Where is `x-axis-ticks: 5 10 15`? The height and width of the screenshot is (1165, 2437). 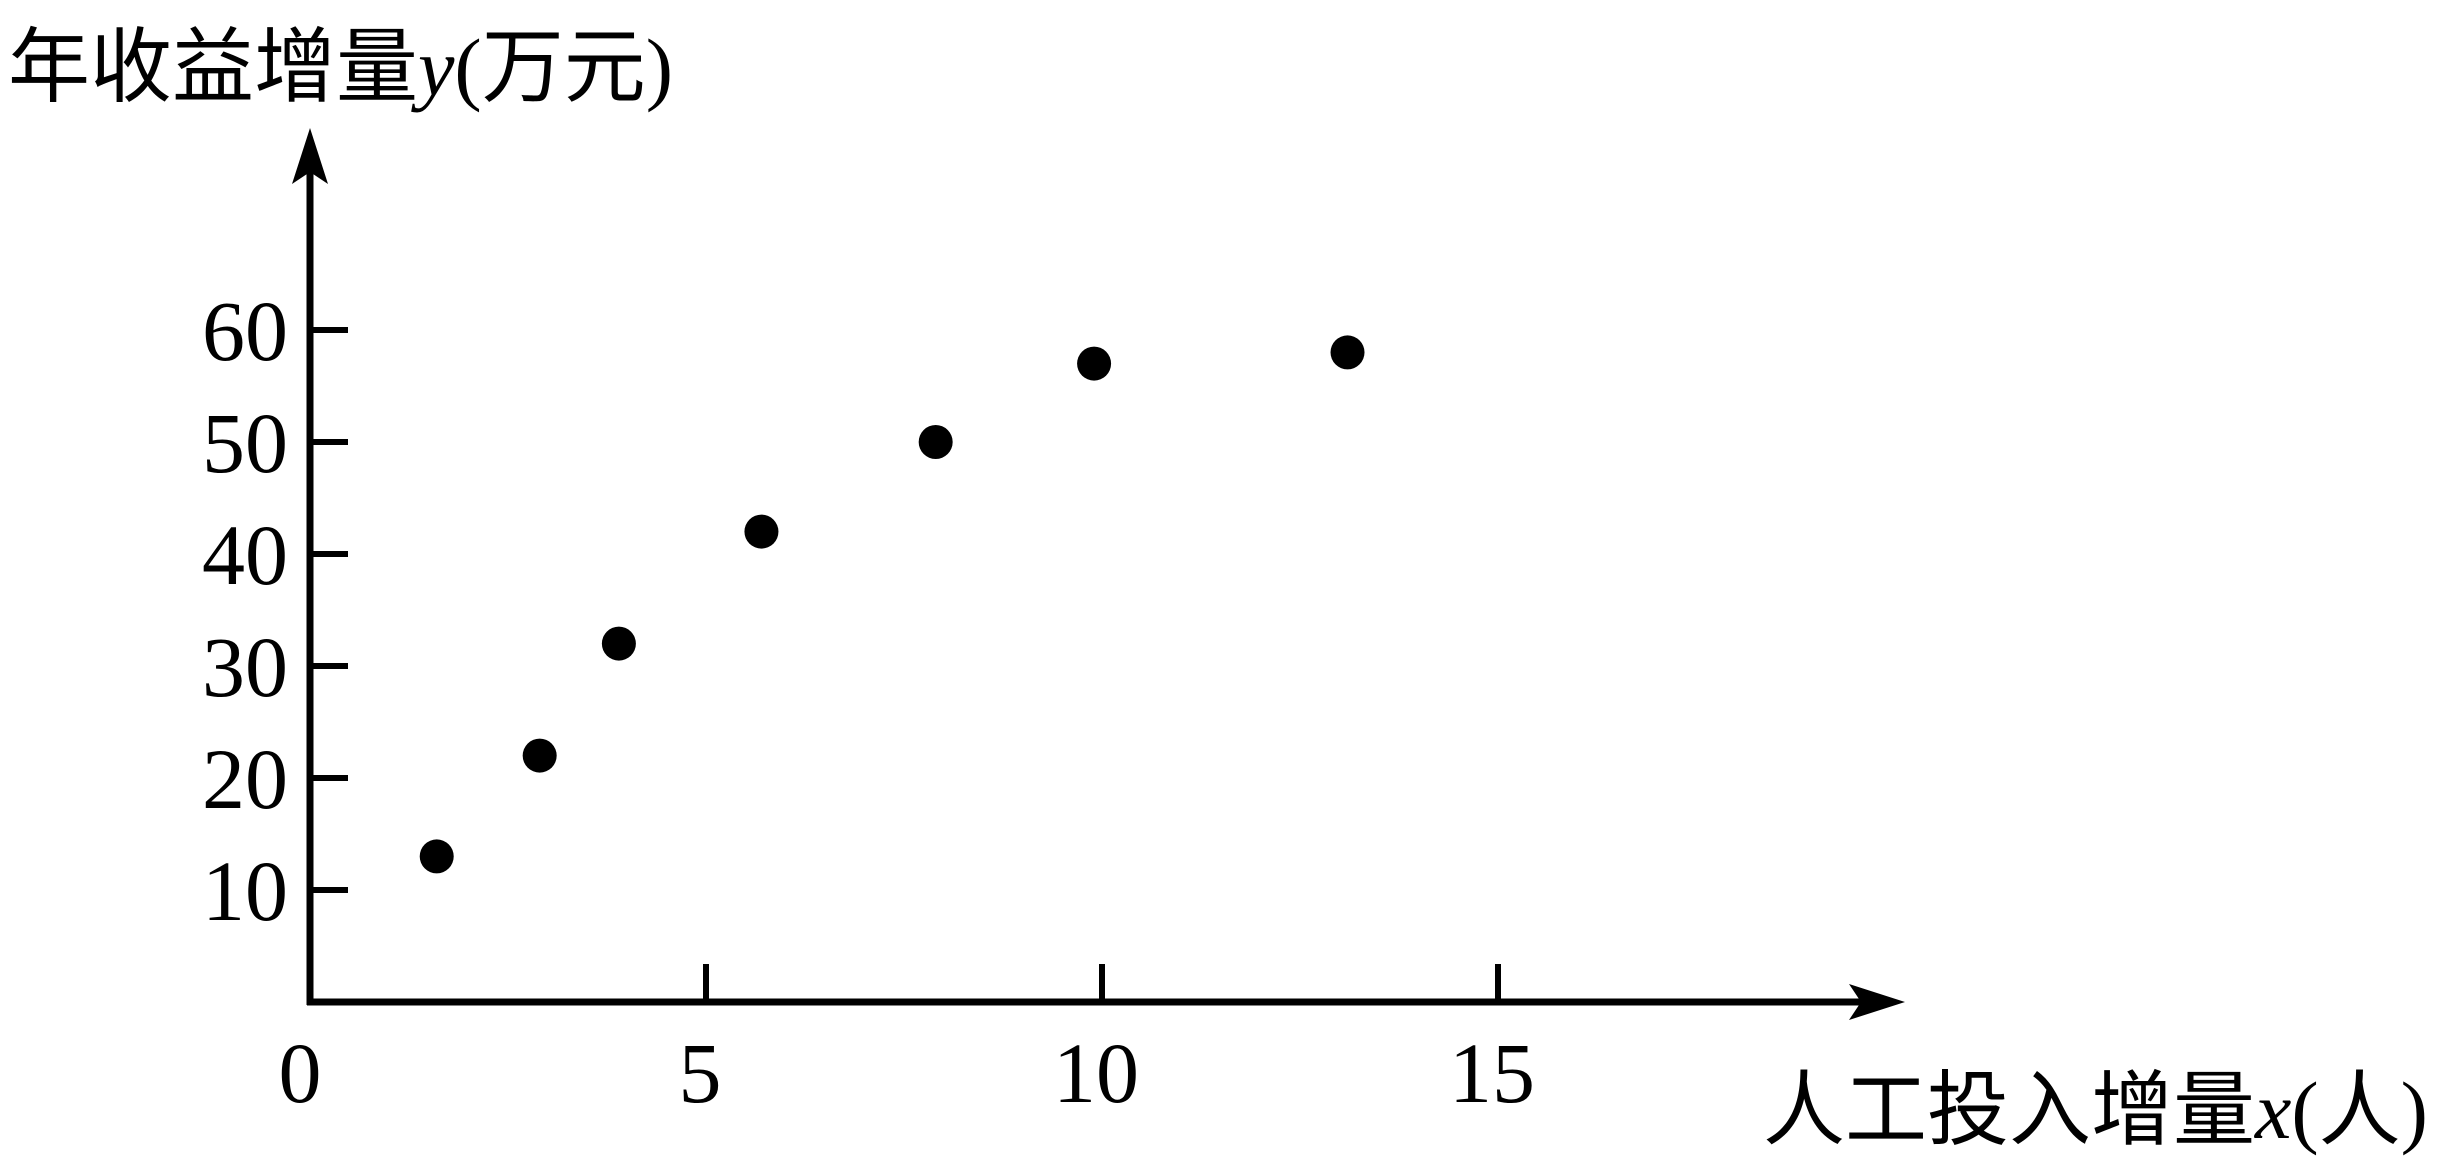
x-axis-ticks: 5 10 15 is located at coordinates (1107, 1042).